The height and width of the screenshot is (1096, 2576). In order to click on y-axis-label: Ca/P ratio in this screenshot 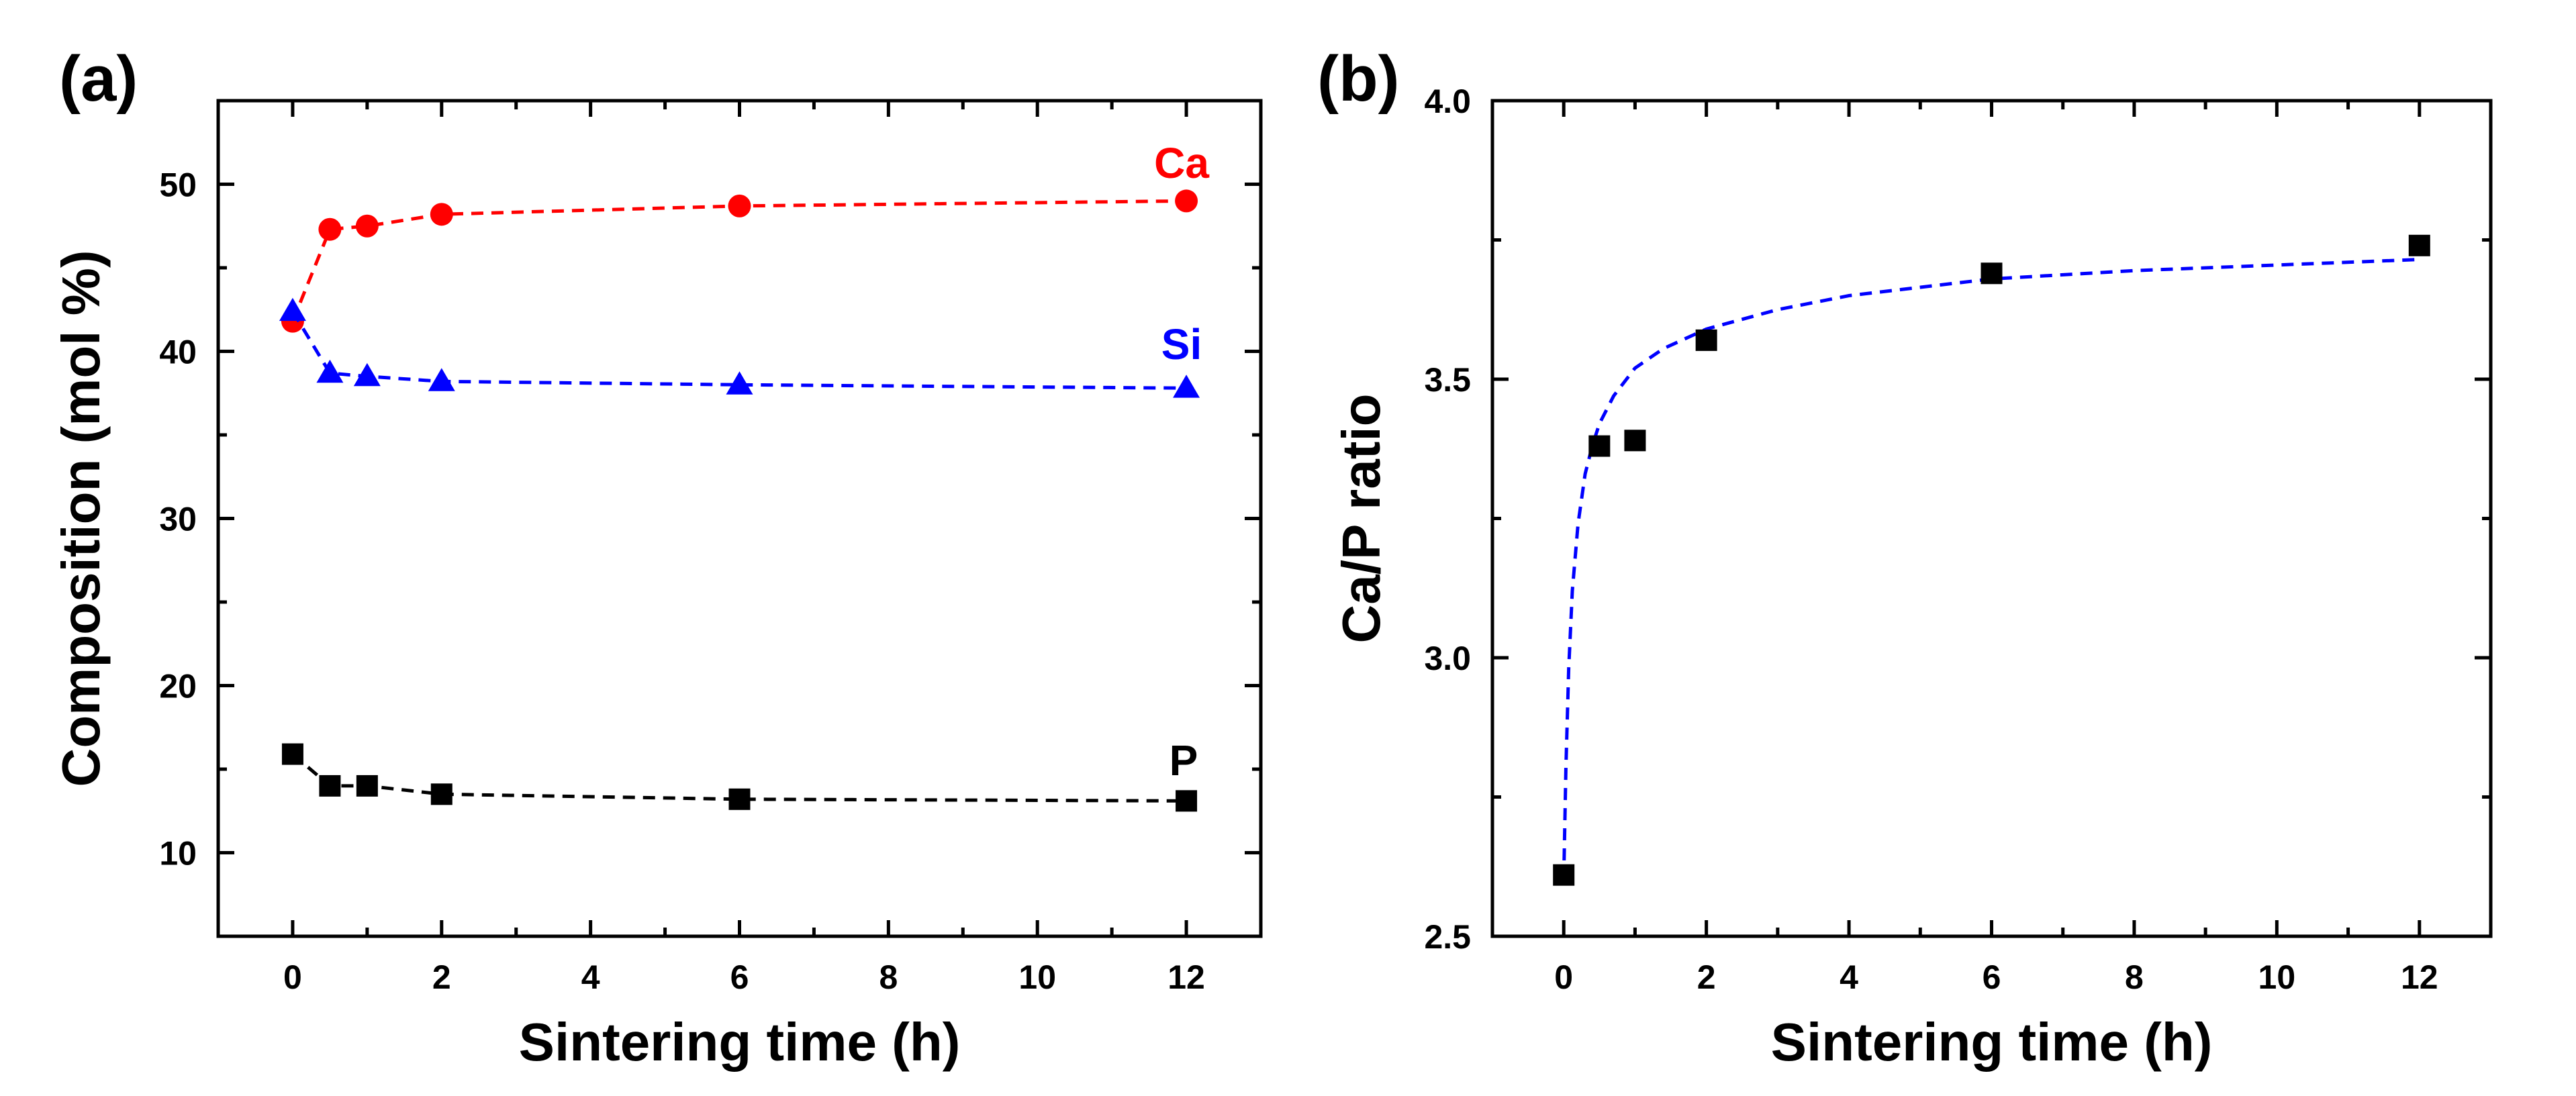, I will do `click(1361, 519)`.